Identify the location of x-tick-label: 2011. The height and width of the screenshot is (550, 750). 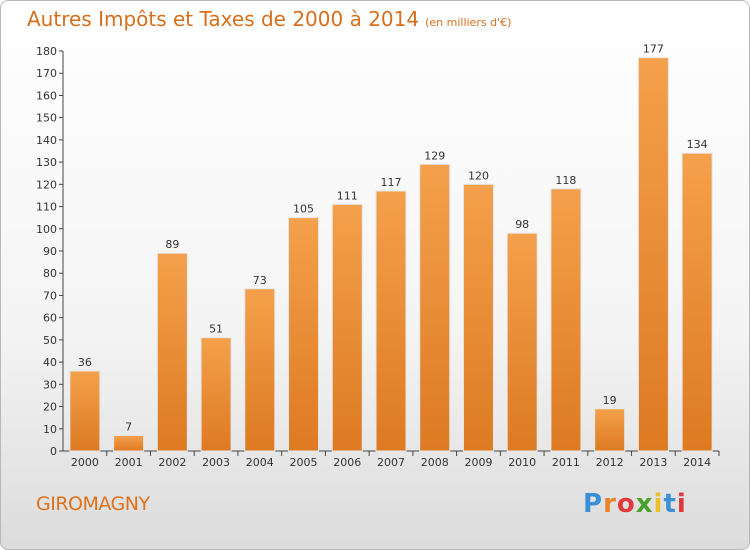
(566, 462).